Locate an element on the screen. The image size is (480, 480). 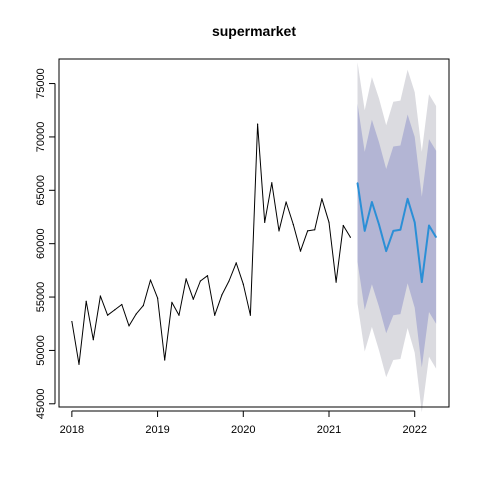
band-80-percent is located at coordinates (397, 235).